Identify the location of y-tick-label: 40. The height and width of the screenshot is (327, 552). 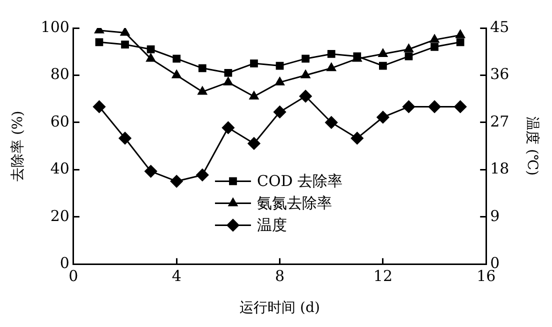
(60, 169).